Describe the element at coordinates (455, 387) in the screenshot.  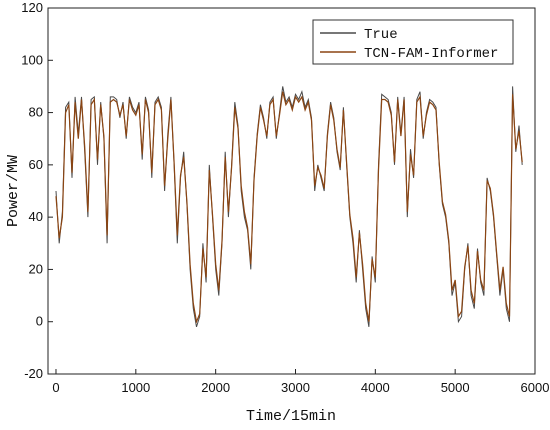
I see `x-tick-label: 5000` at that location.